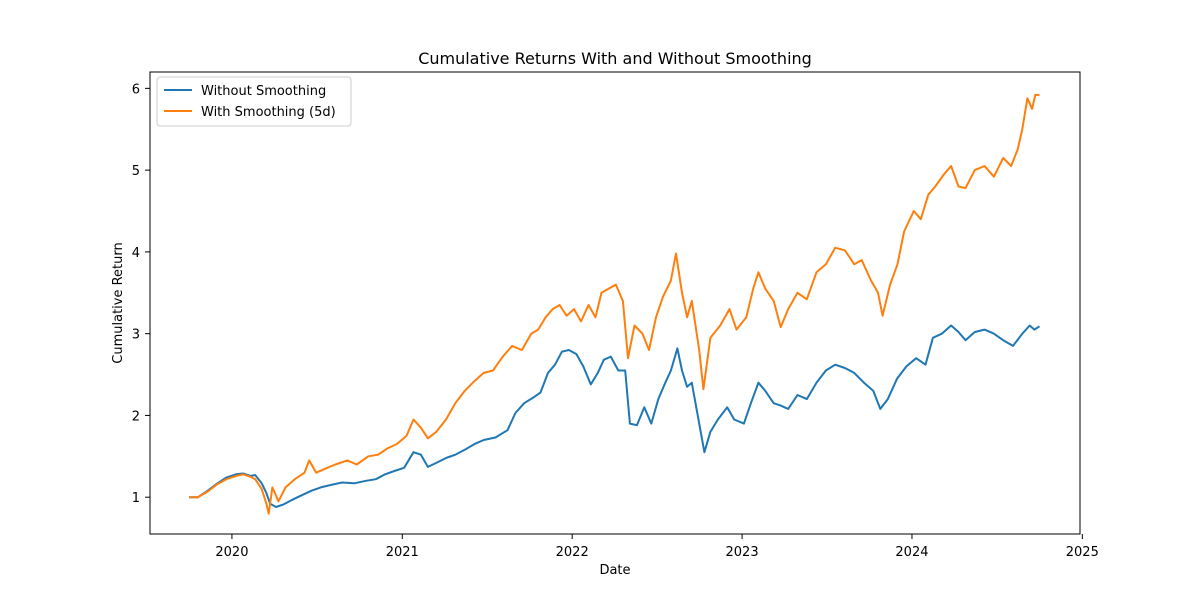 Image resolution: width=1200 pixels, height=600 pixels. Describe the element at coordinates (118, 302) in the screenshot. I see `y-axis-label: Cumulative Return` at that location.